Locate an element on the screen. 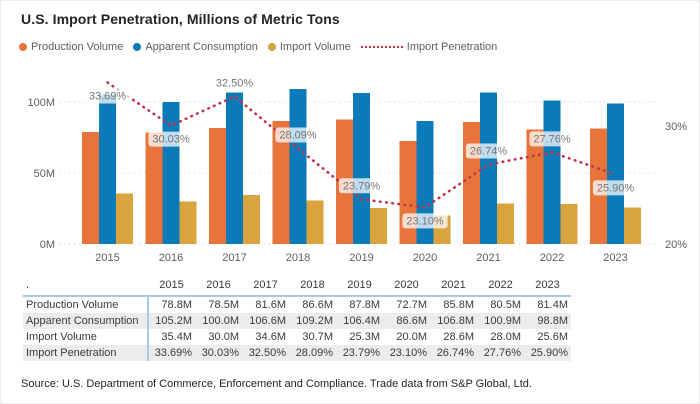 This screenshot has height=404, width=700. line-data-label: 23.79% is located at coordinates (362, 186).